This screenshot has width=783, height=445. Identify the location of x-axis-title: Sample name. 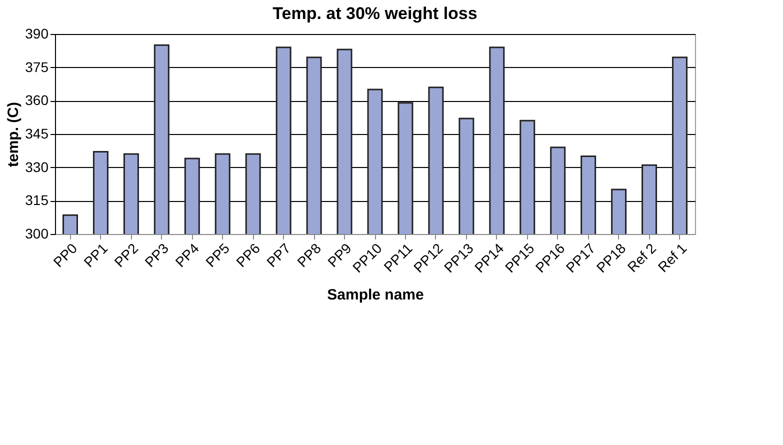
(375, 295).